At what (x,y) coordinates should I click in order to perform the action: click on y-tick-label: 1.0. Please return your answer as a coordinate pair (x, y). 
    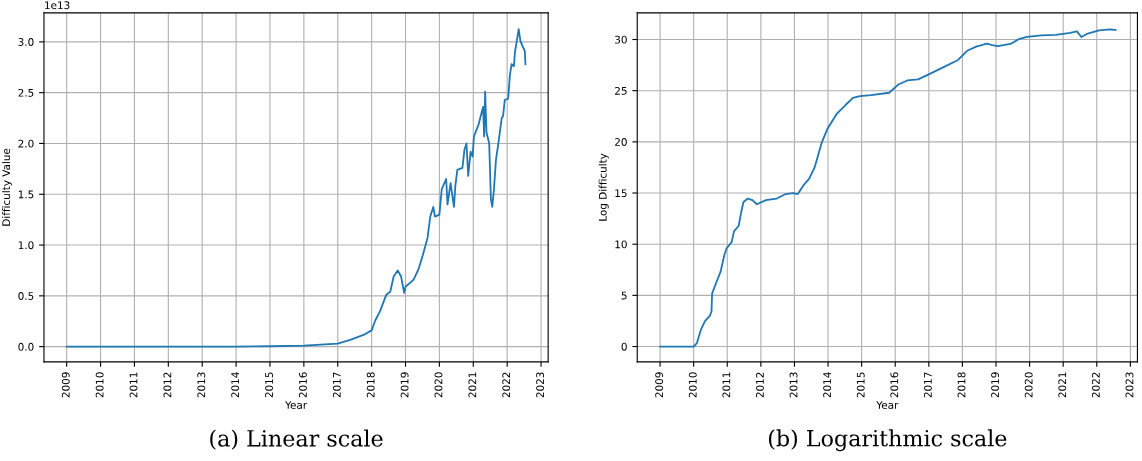
    Looking at the image, I should click on (26, 245).